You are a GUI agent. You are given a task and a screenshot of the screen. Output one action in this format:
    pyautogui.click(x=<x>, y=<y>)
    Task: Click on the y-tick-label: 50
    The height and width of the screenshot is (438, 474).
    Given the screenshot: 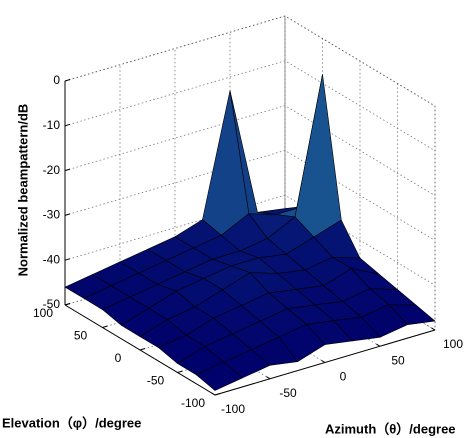 What is the action you would take?
    pyautogui.click(x=81, y=336)
    